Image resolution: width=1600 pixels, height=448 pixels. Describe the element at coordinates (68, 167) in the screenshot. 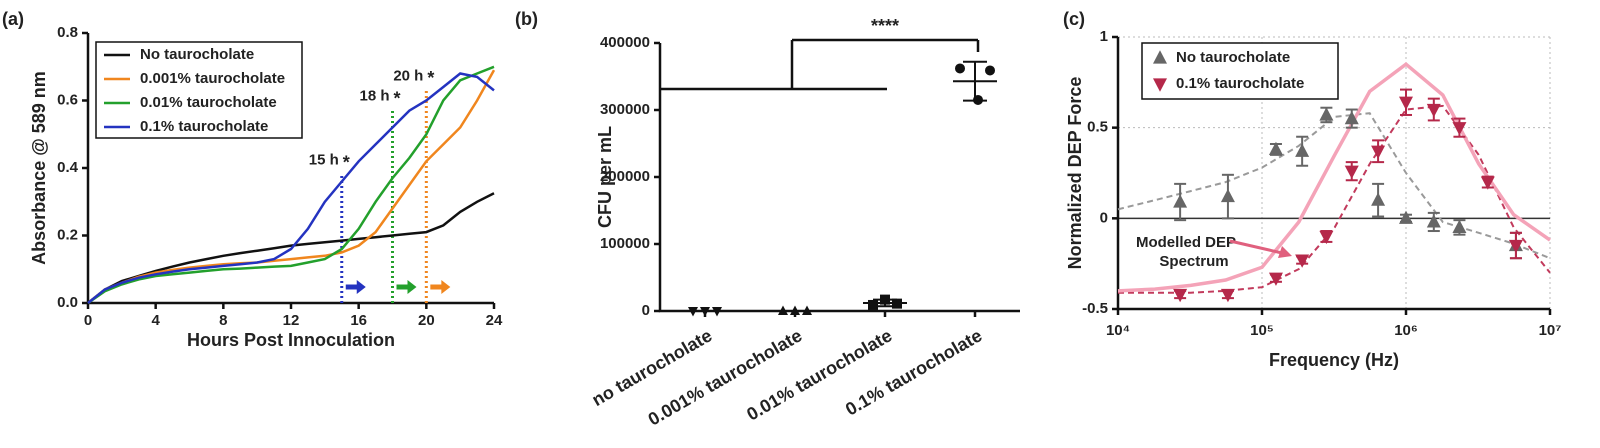

I see `y-tick-label: 0.4` at that location.